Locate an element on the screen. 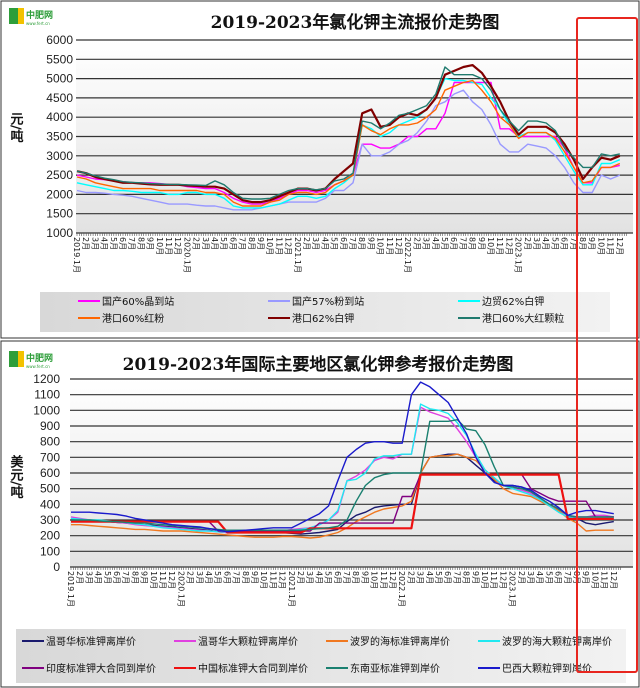 This screenshot has height=688, width=640. legend-label: 温哥华大颗粒钾离岸价 is located at coordinates (248, 641).